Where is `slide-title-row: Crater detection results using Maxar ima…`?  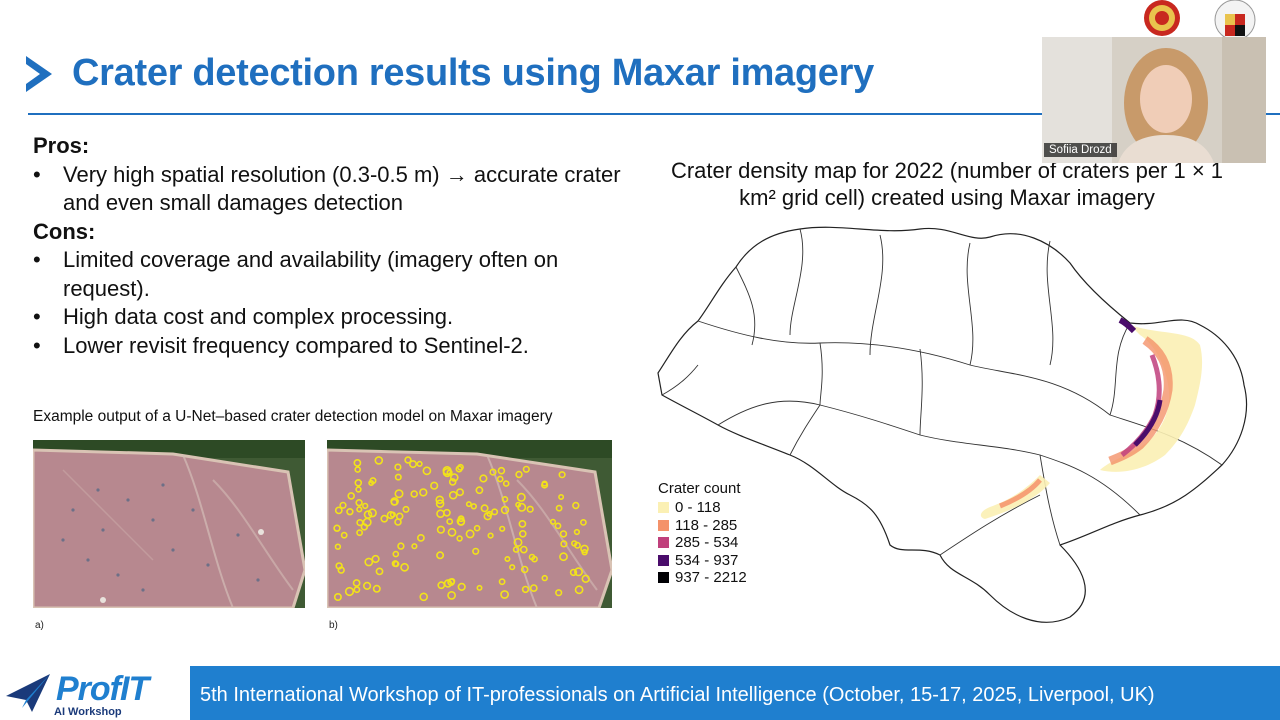
slide-title-row: Crater detection results using Maxar ima… is located at coordinates (450, 73).